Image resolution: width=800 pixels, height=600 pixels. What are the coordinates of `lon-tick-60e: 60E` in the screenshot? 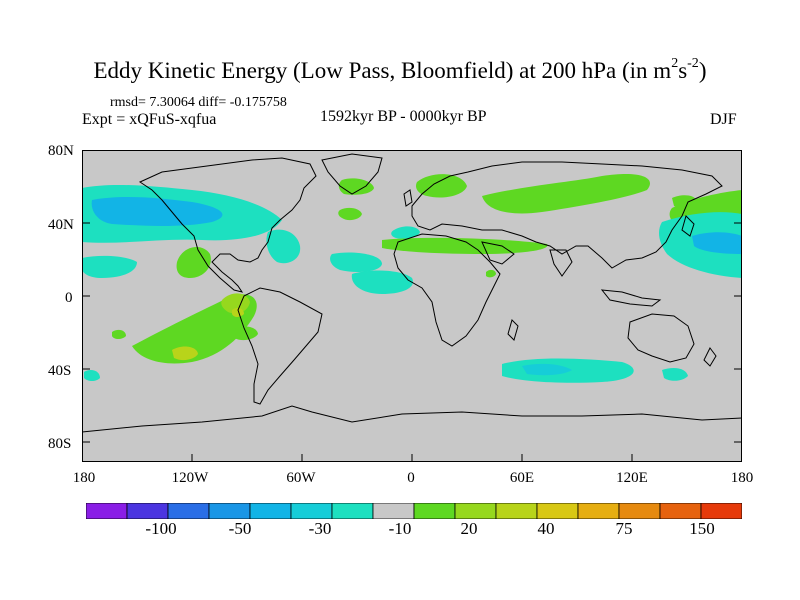 It's located at (522, 478).